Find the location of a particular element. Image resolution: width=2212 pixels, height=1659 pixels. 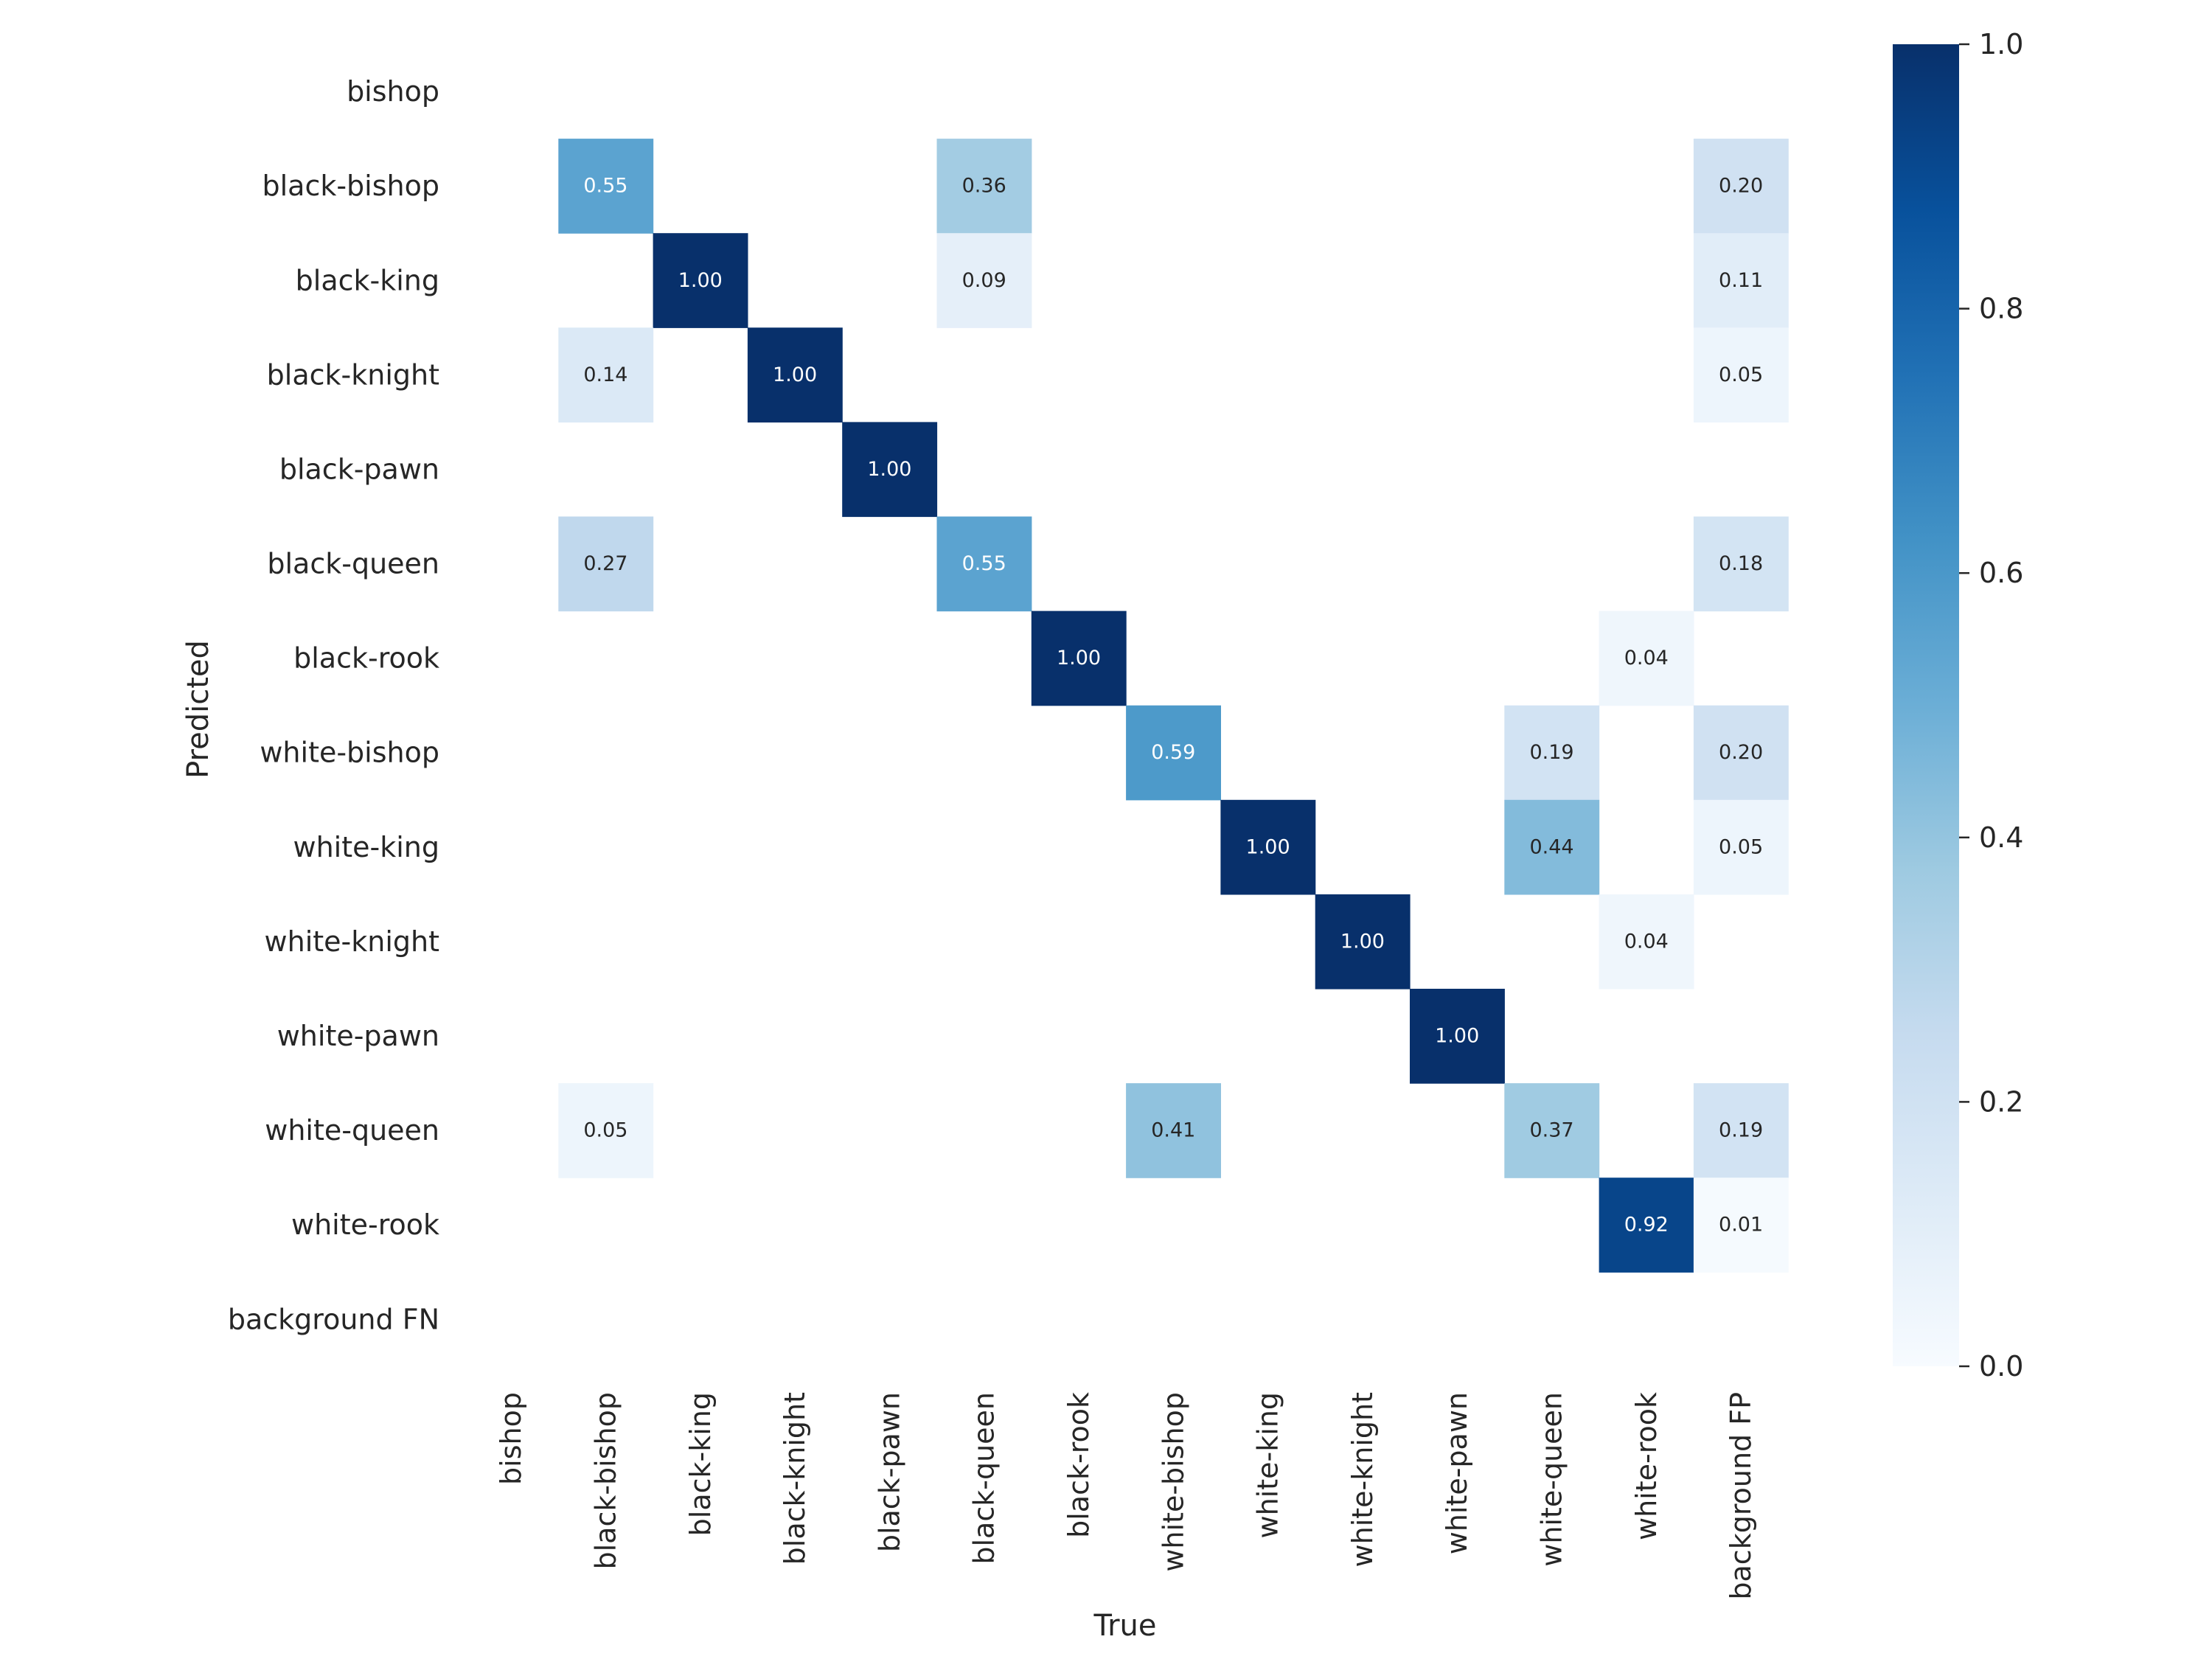

cell-value-label: 0.37 is located at coordinates (1551, 1130).